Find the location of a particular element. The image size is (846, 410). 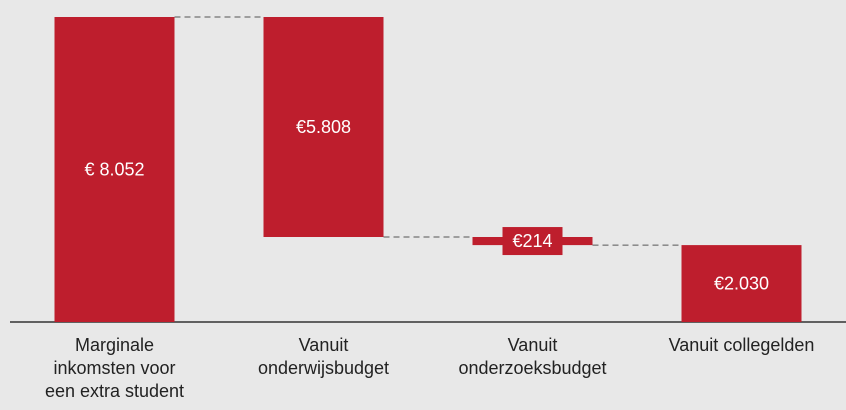

category-label: Vanuit onderwijsbudget is located at coordinates (323, 356).